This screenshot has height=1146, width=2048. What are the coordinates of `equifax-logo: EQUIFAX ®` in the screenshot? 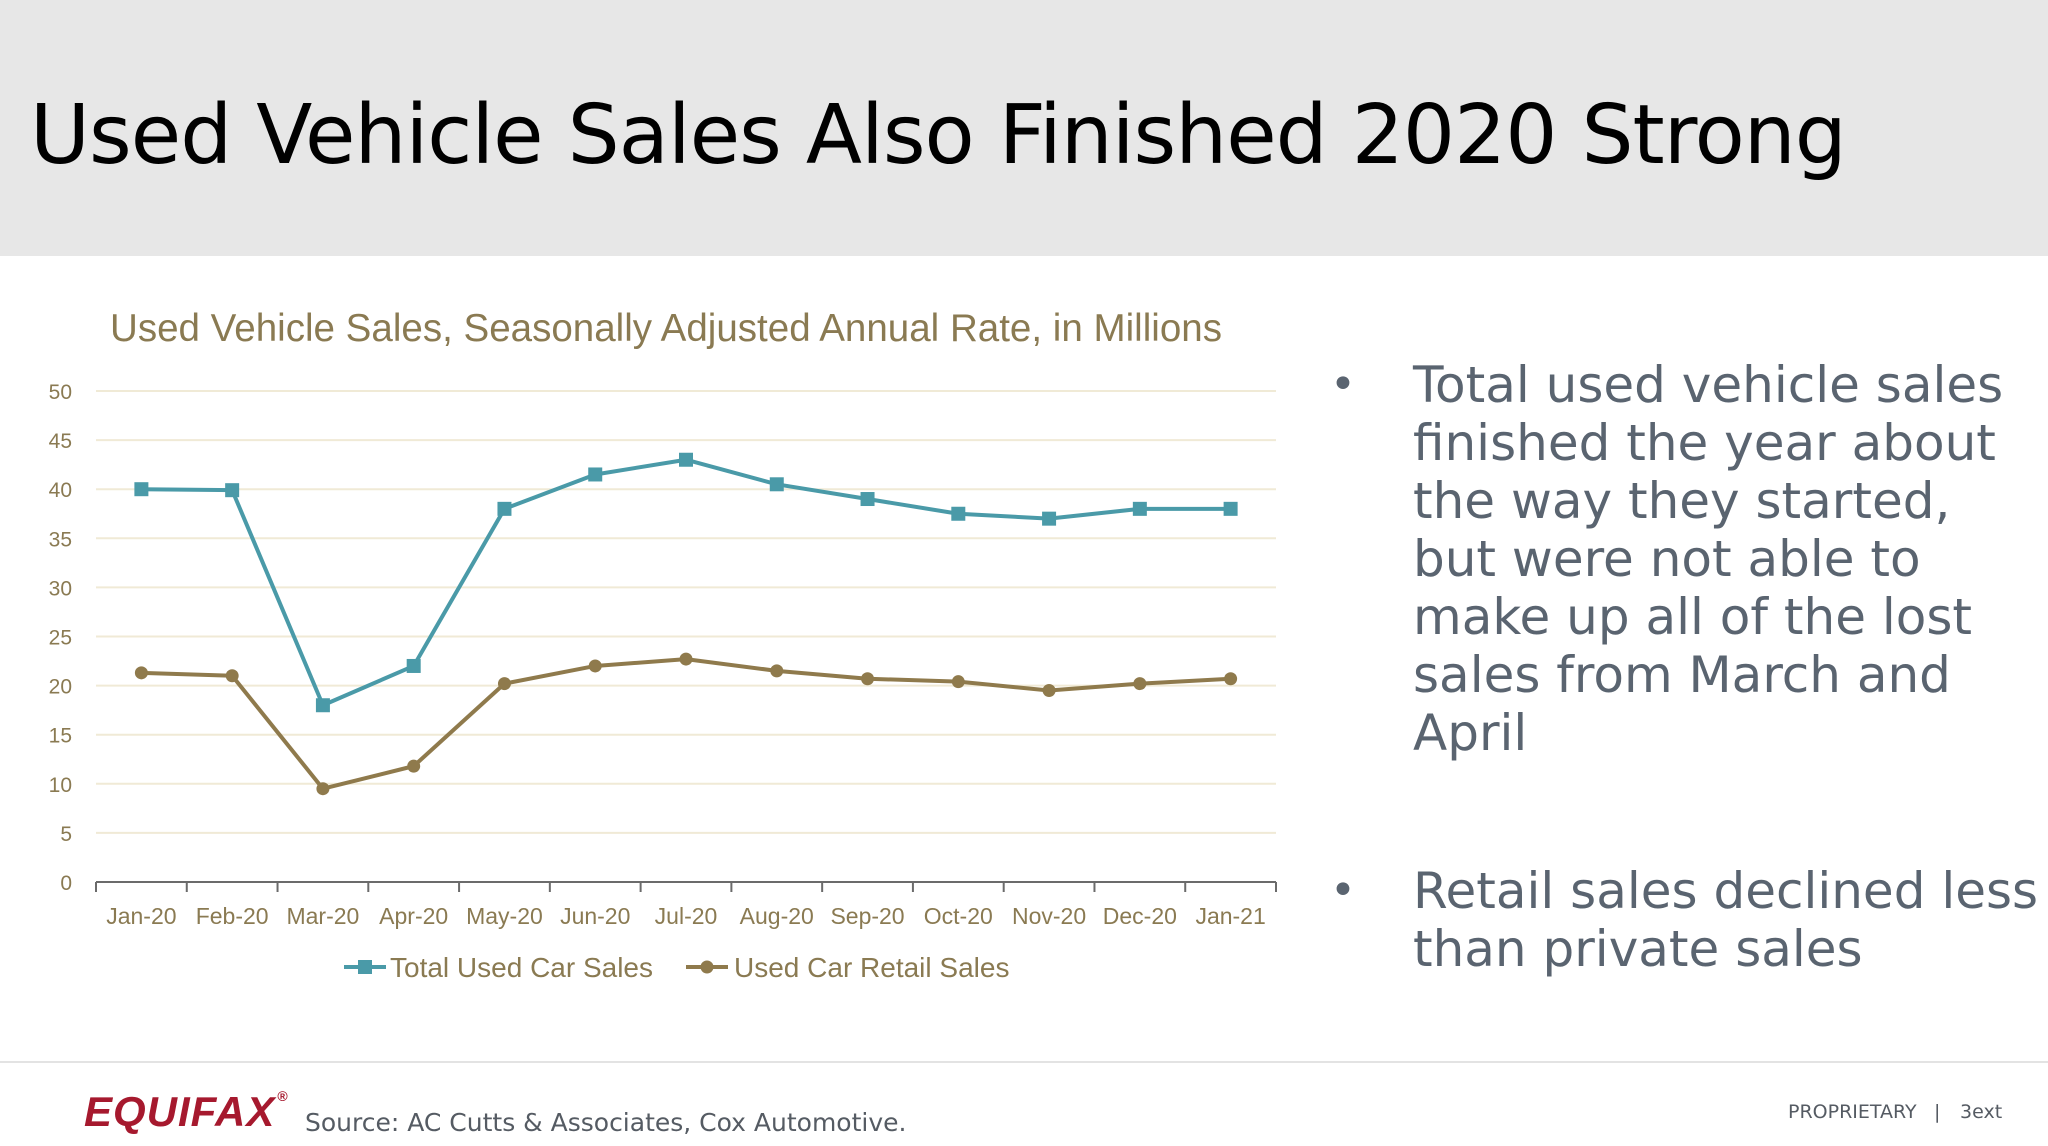 It's located at (186, 1111).